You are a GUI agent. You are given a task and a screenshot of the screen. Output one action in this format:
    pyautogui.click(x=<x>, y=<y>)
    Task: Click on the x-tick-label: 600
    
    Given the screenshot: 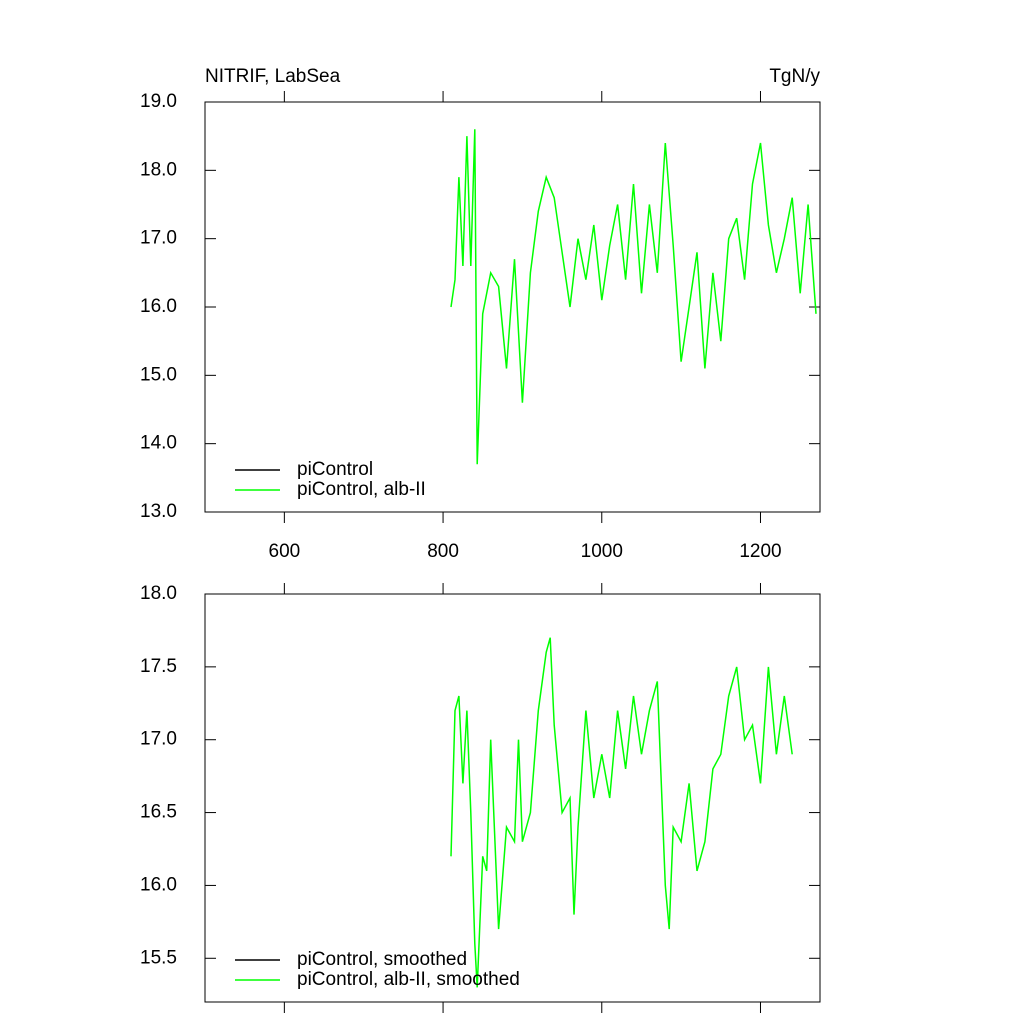 What is the action you would take?
    pyautogui.click(x=285, y=551)
    